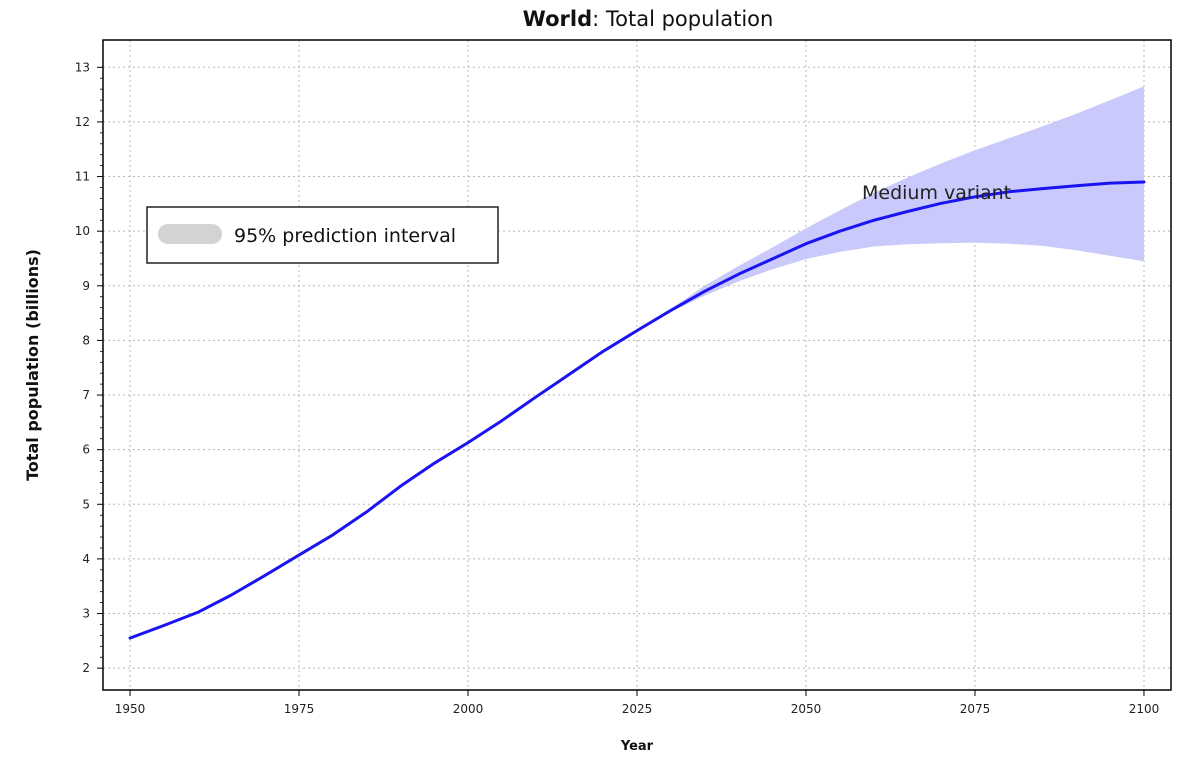 The height and width of the screenshot is (757, 1181). I want to click on y-tick-label: 10, so click(82, 231).